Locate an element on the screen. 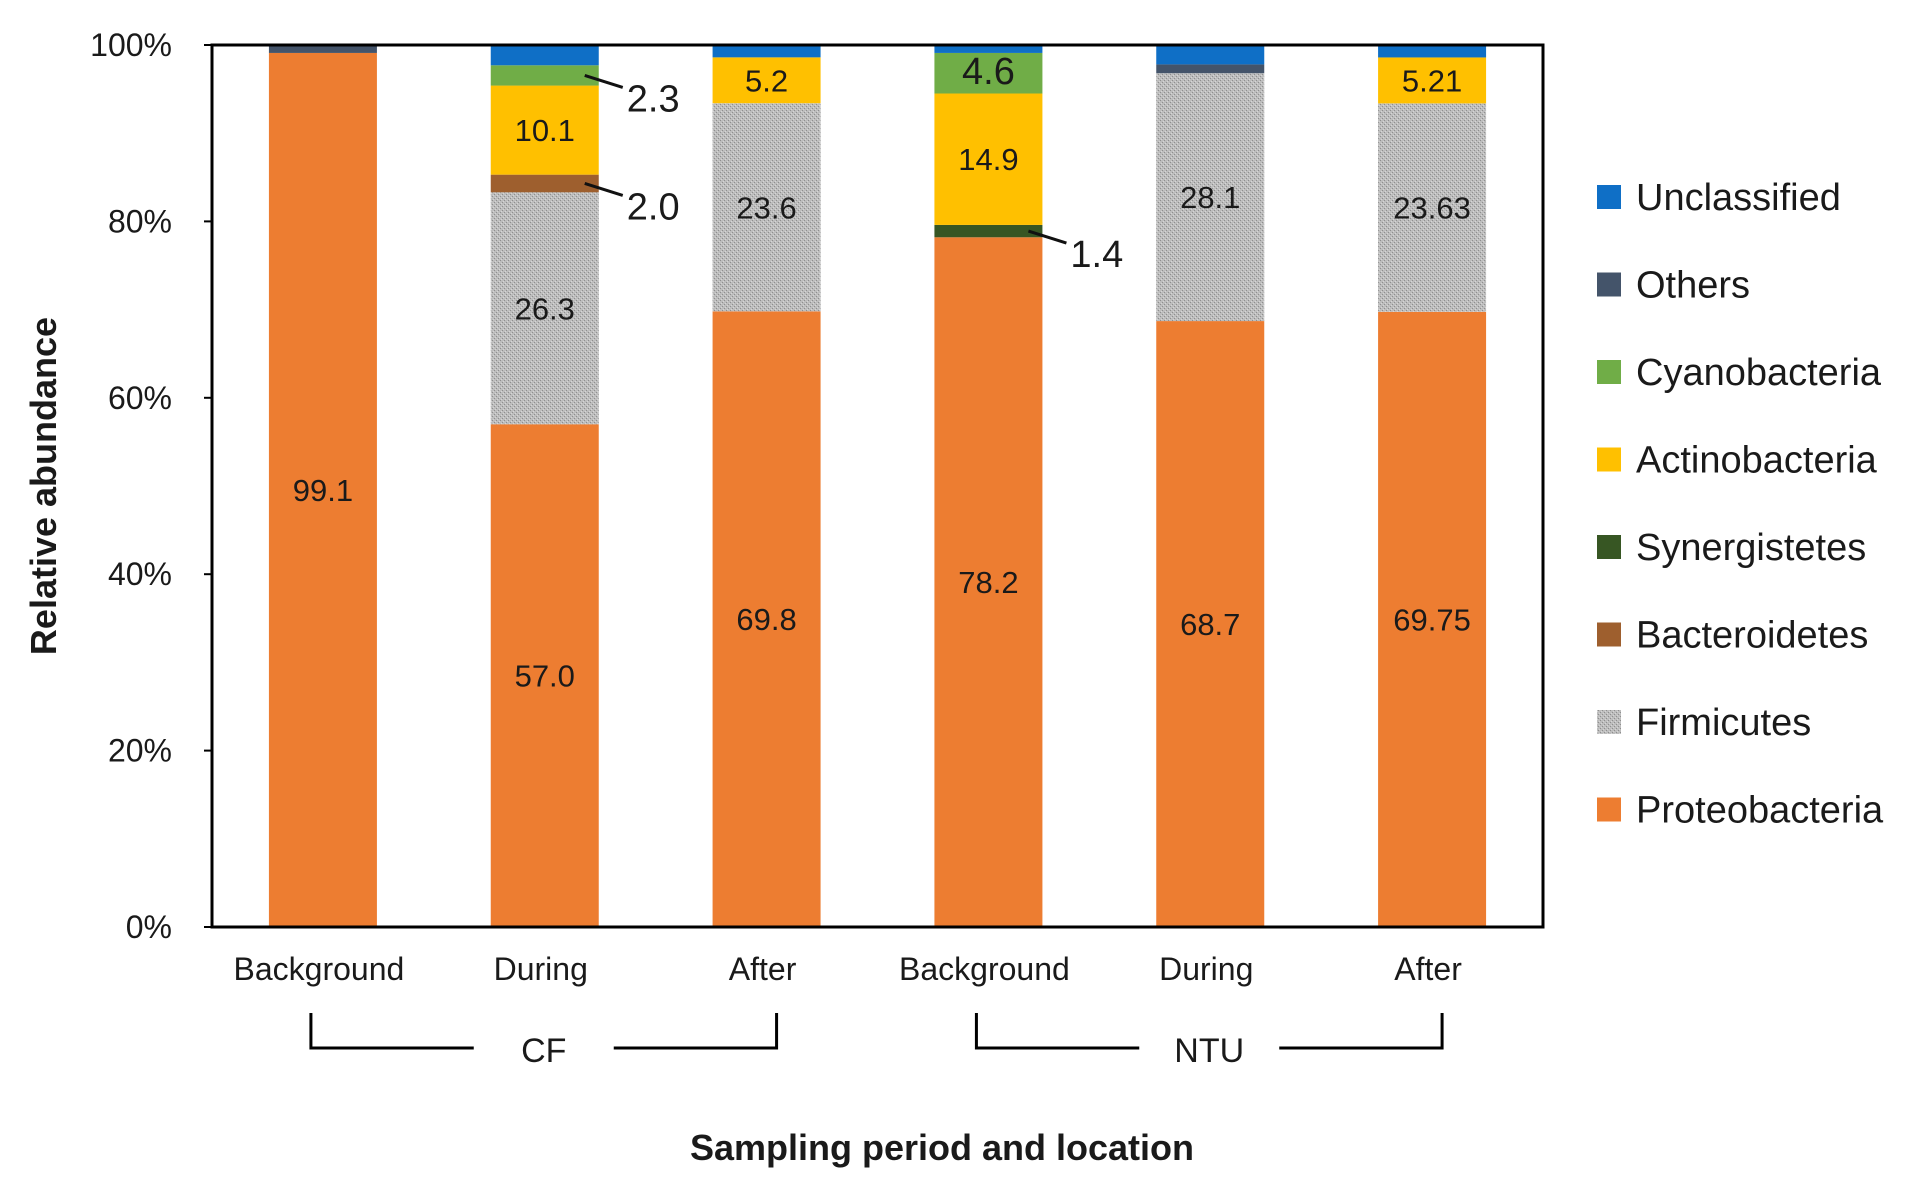 This screenshot has width=1924, height=1188. legend-swatch-others is located at coordinates (1609, 284).